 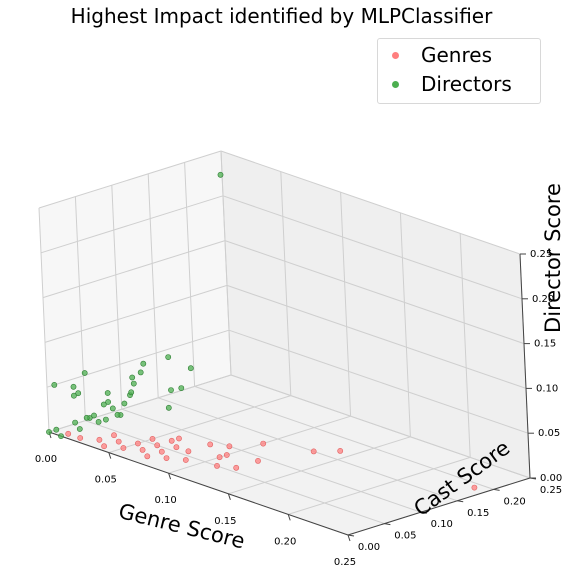 I want to click on z-axis-line, so click(x=525, y=366).